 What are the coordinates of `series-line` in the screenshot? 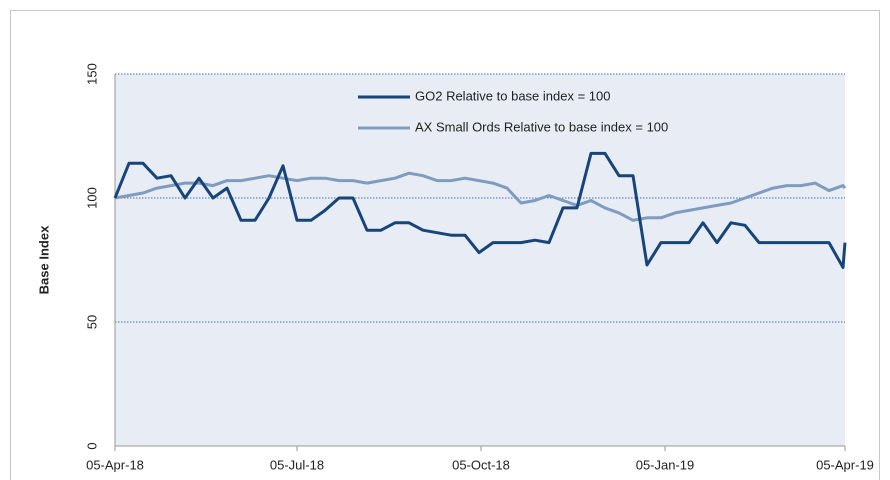 It's located at (480, 196).